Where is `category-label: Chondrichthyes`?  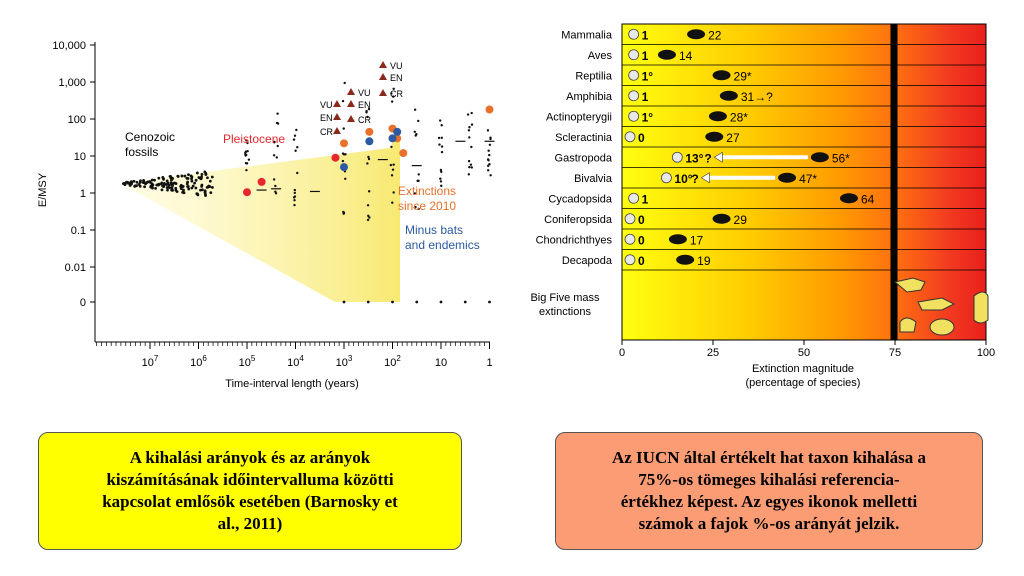 category-label: Chondrichthyes is located at coordinates (574, 240).